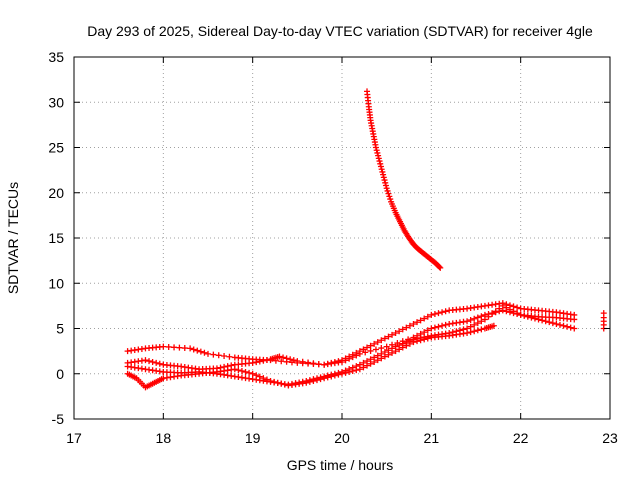 Image resolution: width=640 pixels, height=480 pixels. I want to click on x-tick-label: 17, so click(74, 438).